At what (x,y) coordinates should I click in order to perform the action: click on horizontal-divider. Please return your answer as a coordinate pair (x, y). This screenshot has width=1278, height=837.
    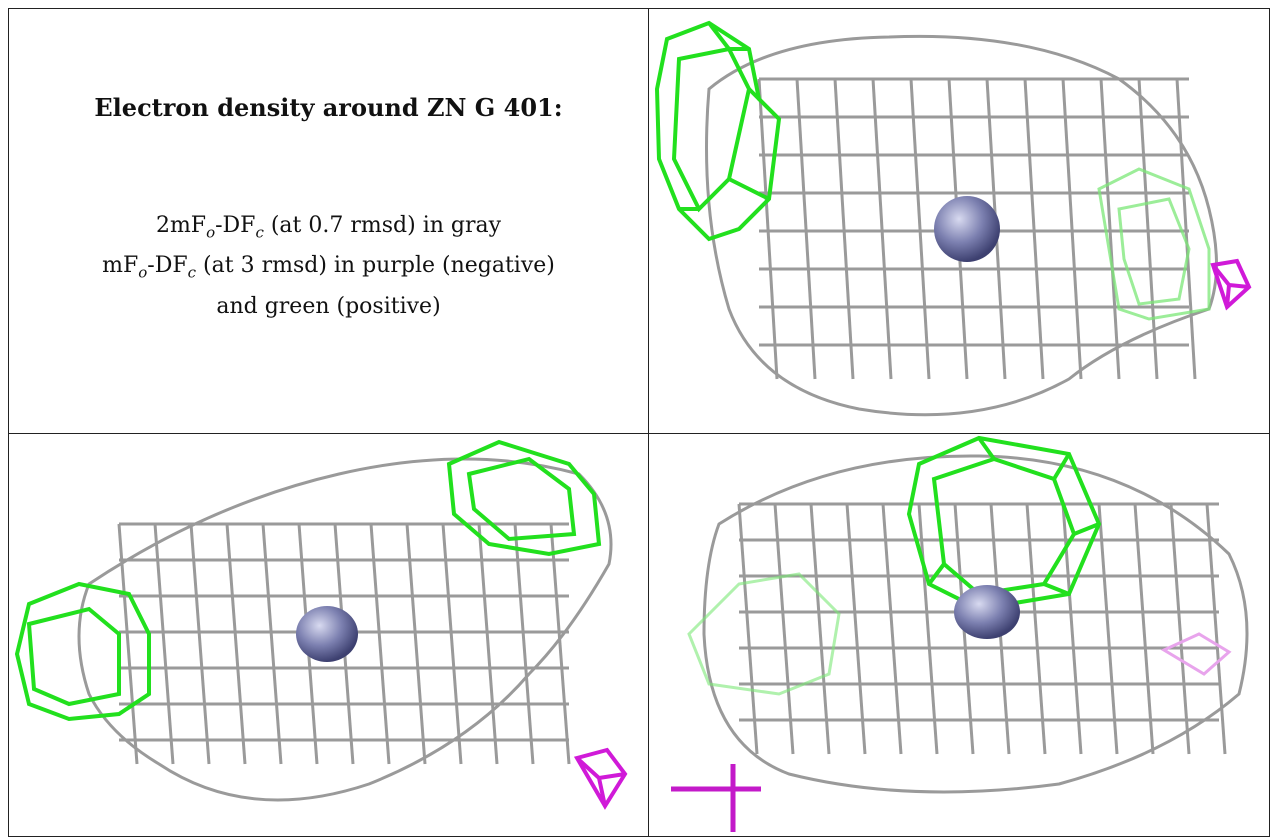
    Looking at the image, I should click on (639, 433).